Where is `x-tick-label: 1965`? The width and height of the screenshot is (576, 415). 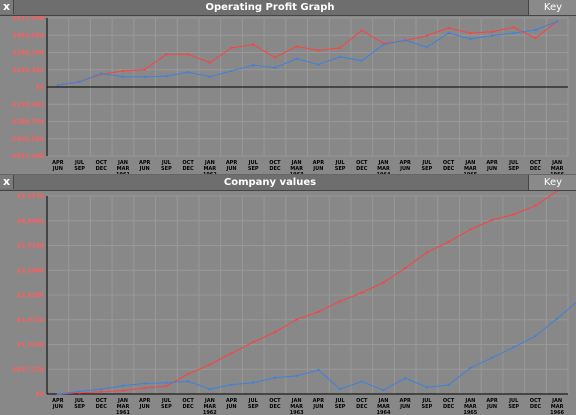
x-tick-label: 1965 is located at coordinates (470, 412).